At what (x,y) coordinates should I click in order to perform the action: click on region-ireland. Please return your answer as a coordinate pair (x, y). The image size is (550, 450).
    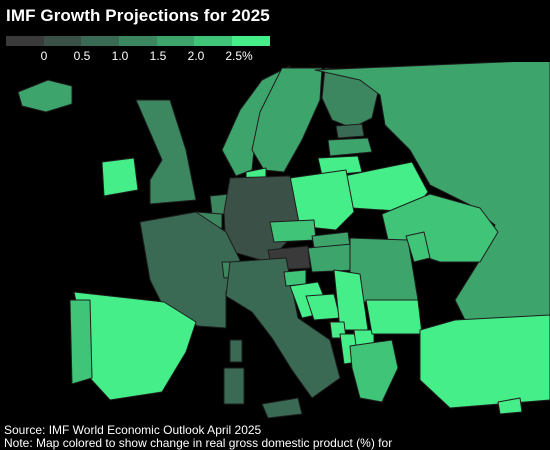
    Looking at the image, I should click on (120, 177).